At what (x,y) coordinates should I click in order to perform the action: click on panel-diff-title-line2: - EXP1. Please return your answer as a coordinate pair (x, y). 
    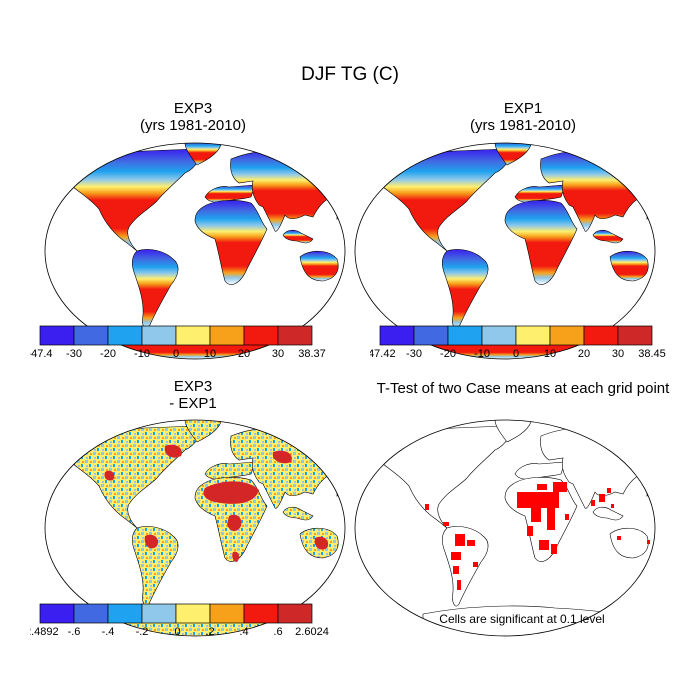
    Looking at the image, I should click on (193, 403).